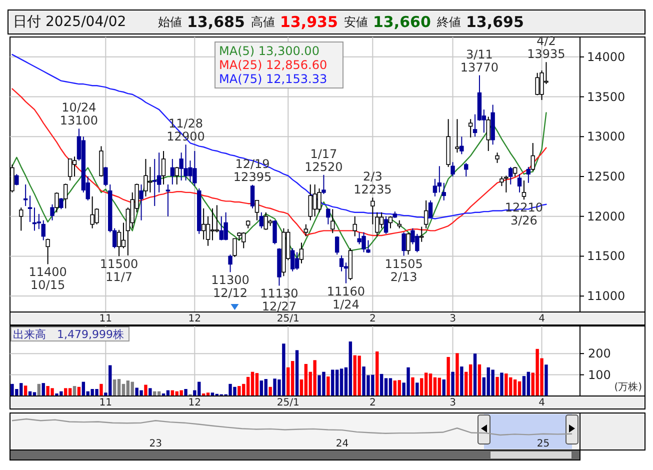 This screenshot has height=470, width=653. I want to click on y-tick-label: 14000, so click(606, 57).